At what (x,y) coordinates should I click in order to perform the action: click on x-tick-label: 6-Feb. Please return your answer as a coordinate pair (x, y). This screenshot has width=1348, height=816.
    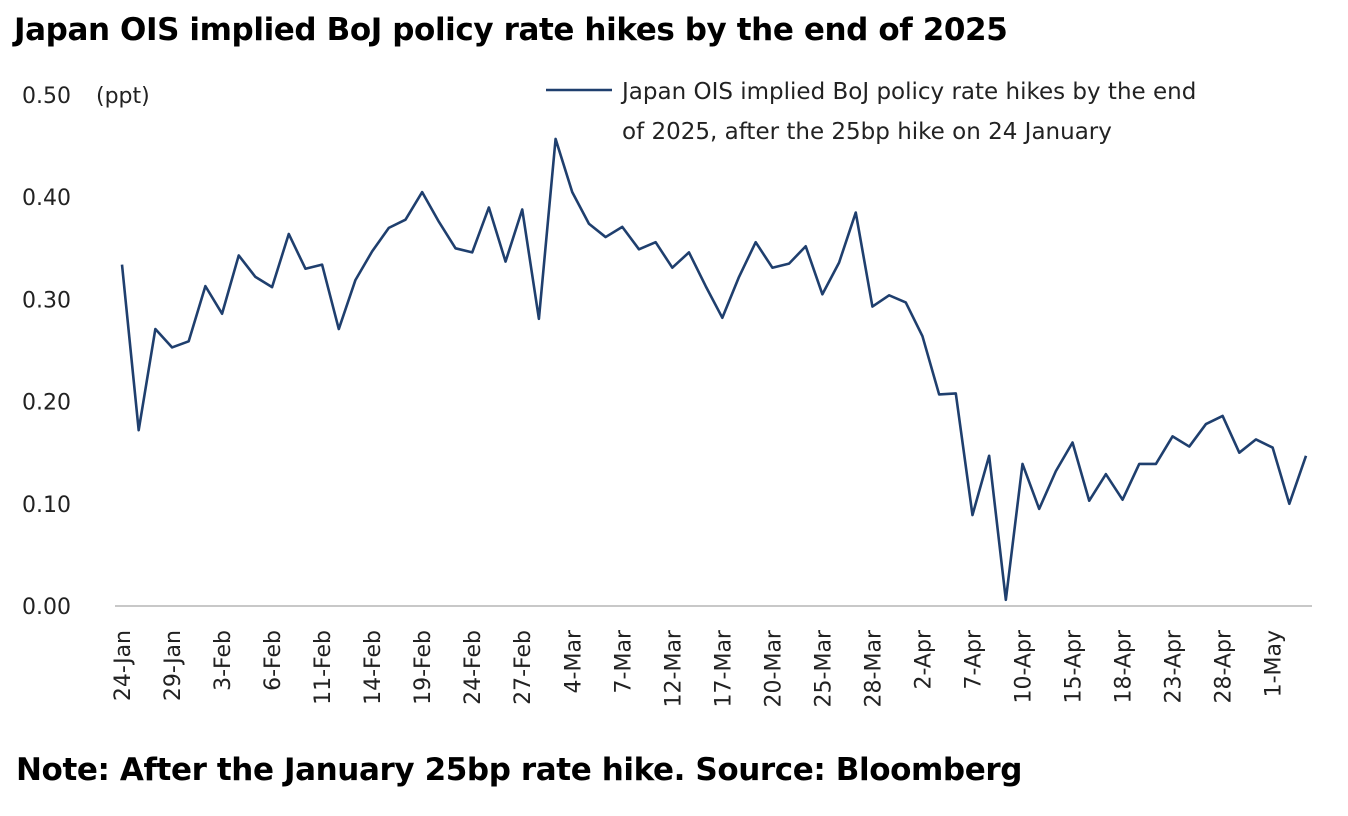
    Looking at the image, I should click on (273, 660).